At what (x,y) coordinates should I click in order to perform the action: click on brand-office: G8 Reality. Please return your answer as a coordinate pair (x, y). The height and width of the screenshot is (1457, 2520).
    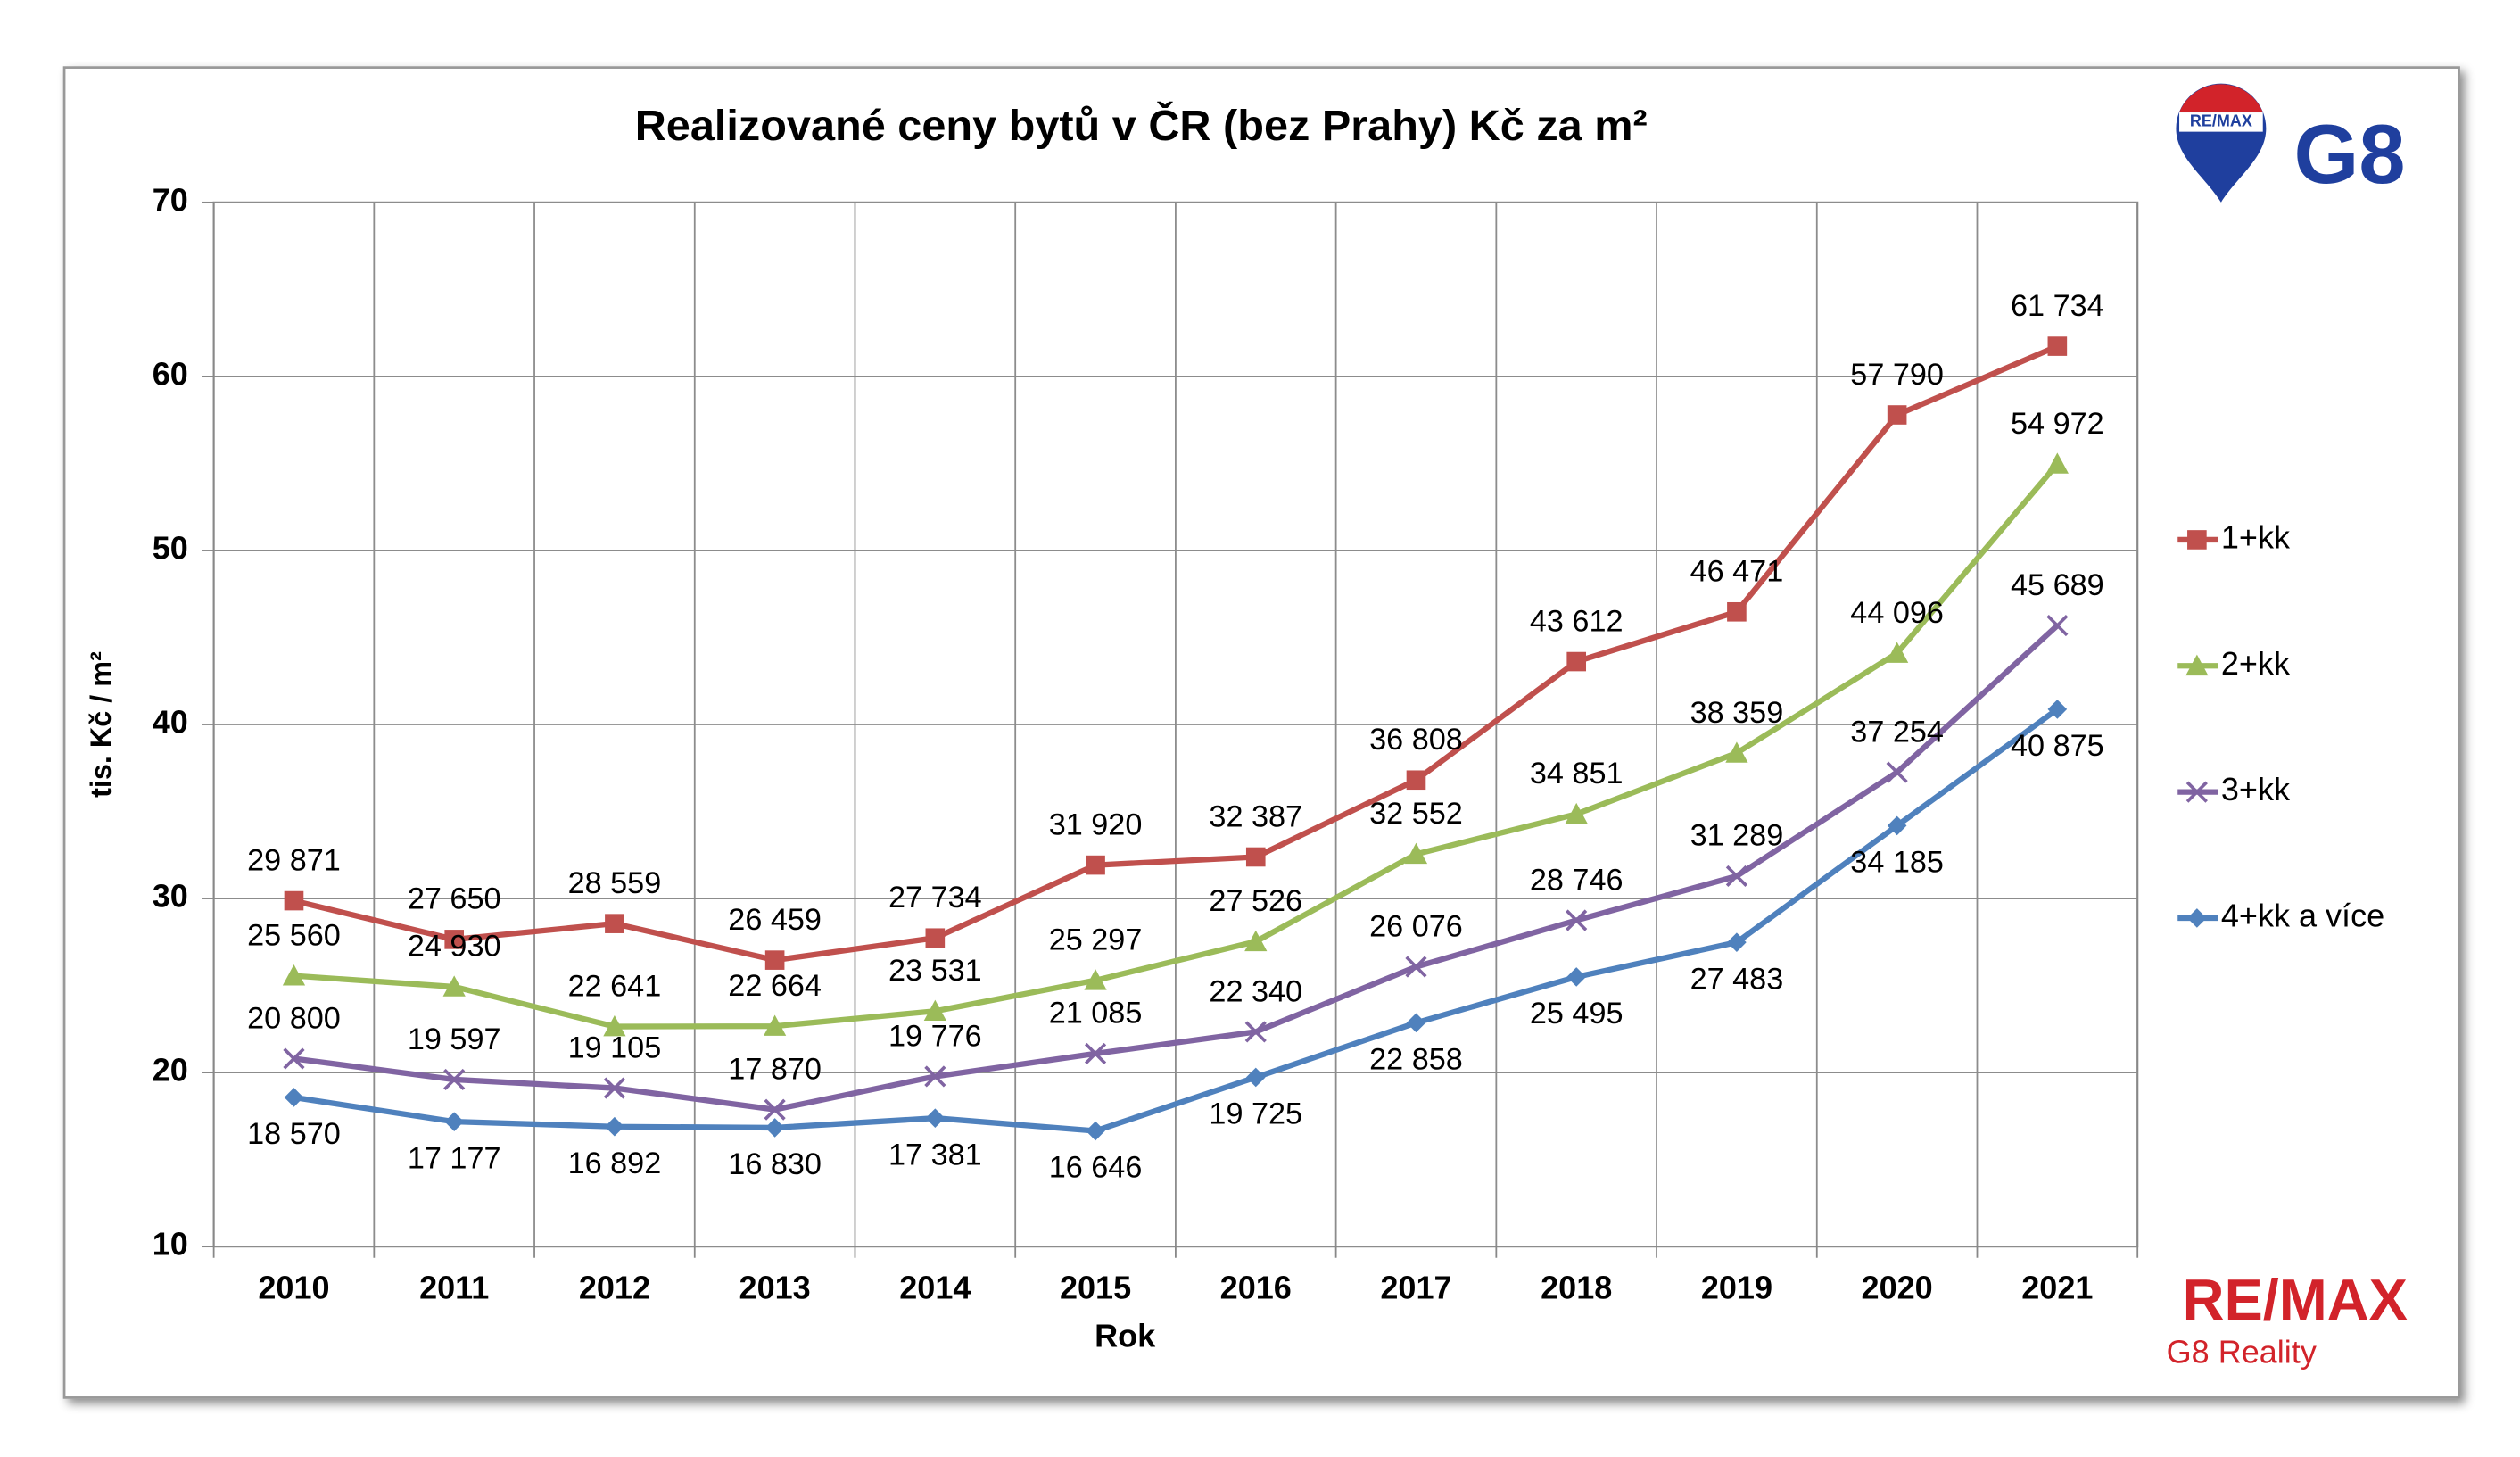
    Looking at the image, I should click on (2242, 1351).